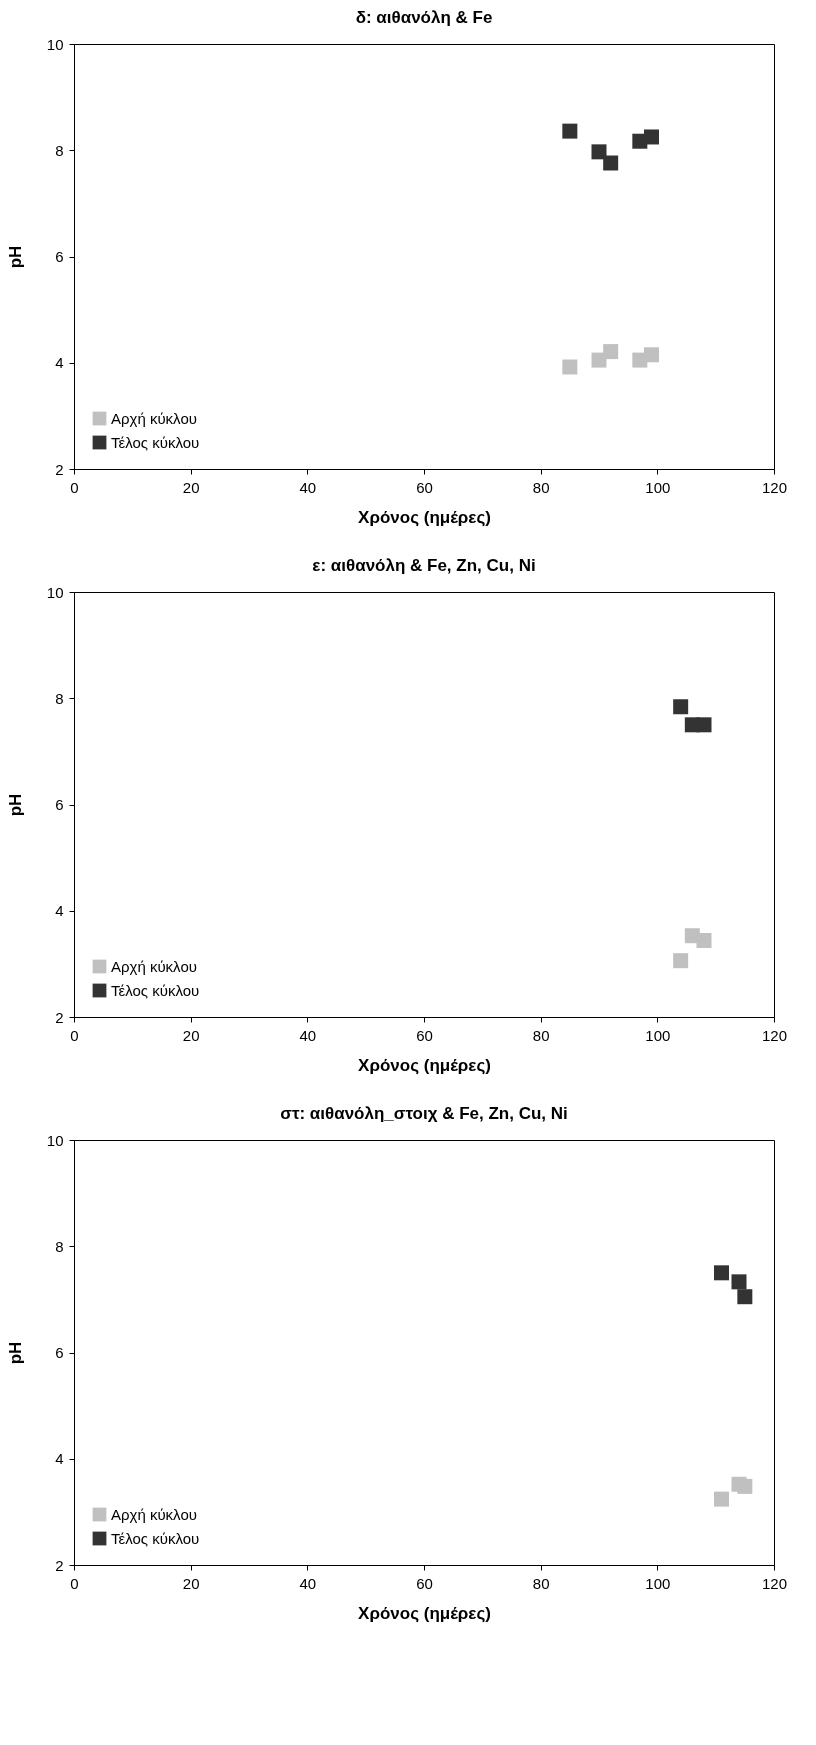  What do you see at coordinates (424, 17) in the screenshot?
I see `chart-title: δ: αιθανόλη & Fe` at bounding box center [424, 17].